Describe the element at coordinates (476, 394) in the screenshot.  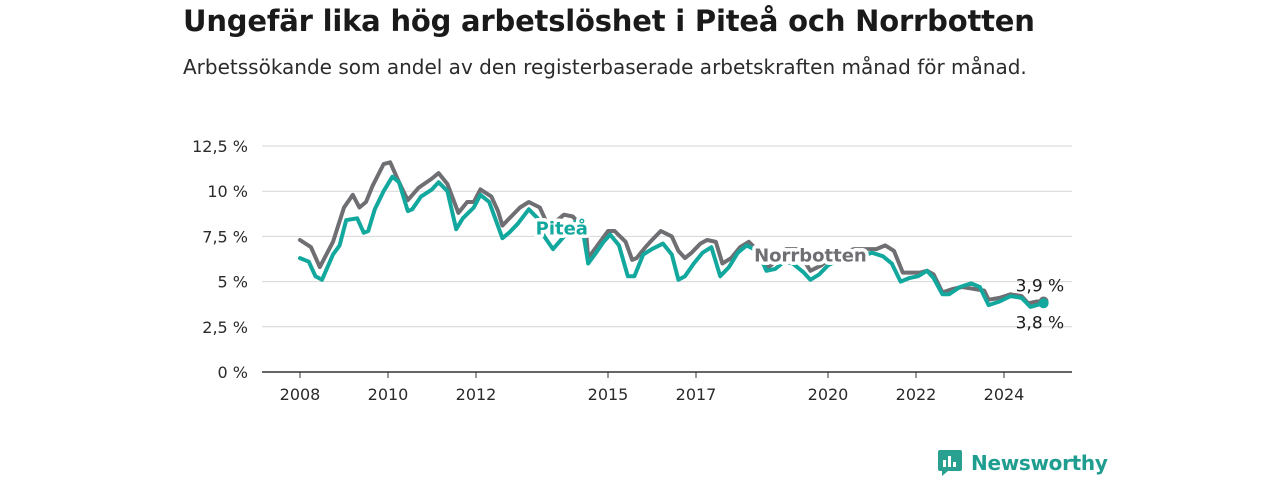
I see `x-tick-label: 2012` at that location.